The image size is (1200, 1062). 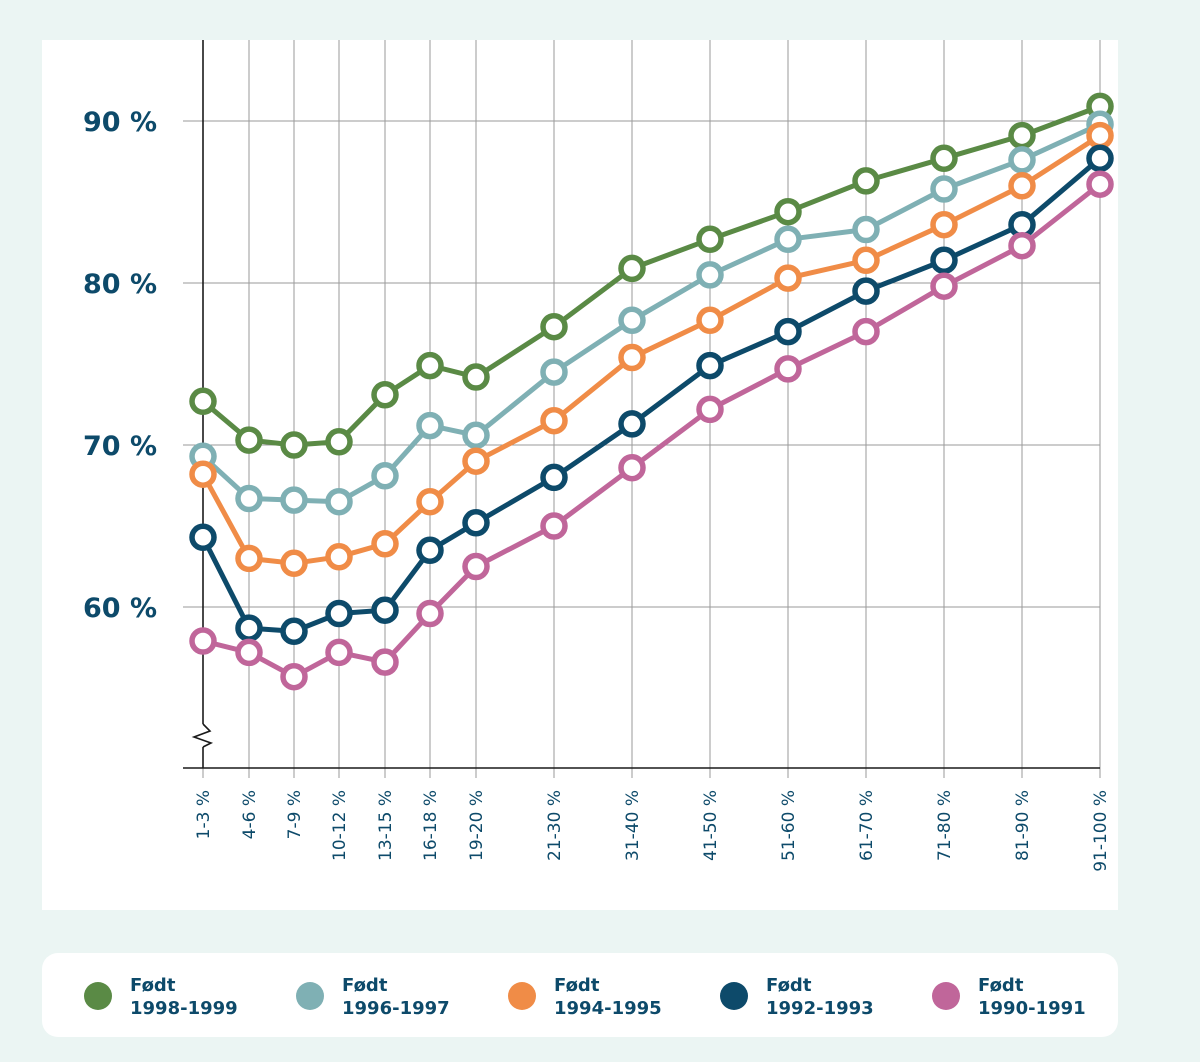 What do you see at coordinates (711, 825) in the screenshot?
I see `x-tick-label: 41-50 %` at bounding box center [711, 825].